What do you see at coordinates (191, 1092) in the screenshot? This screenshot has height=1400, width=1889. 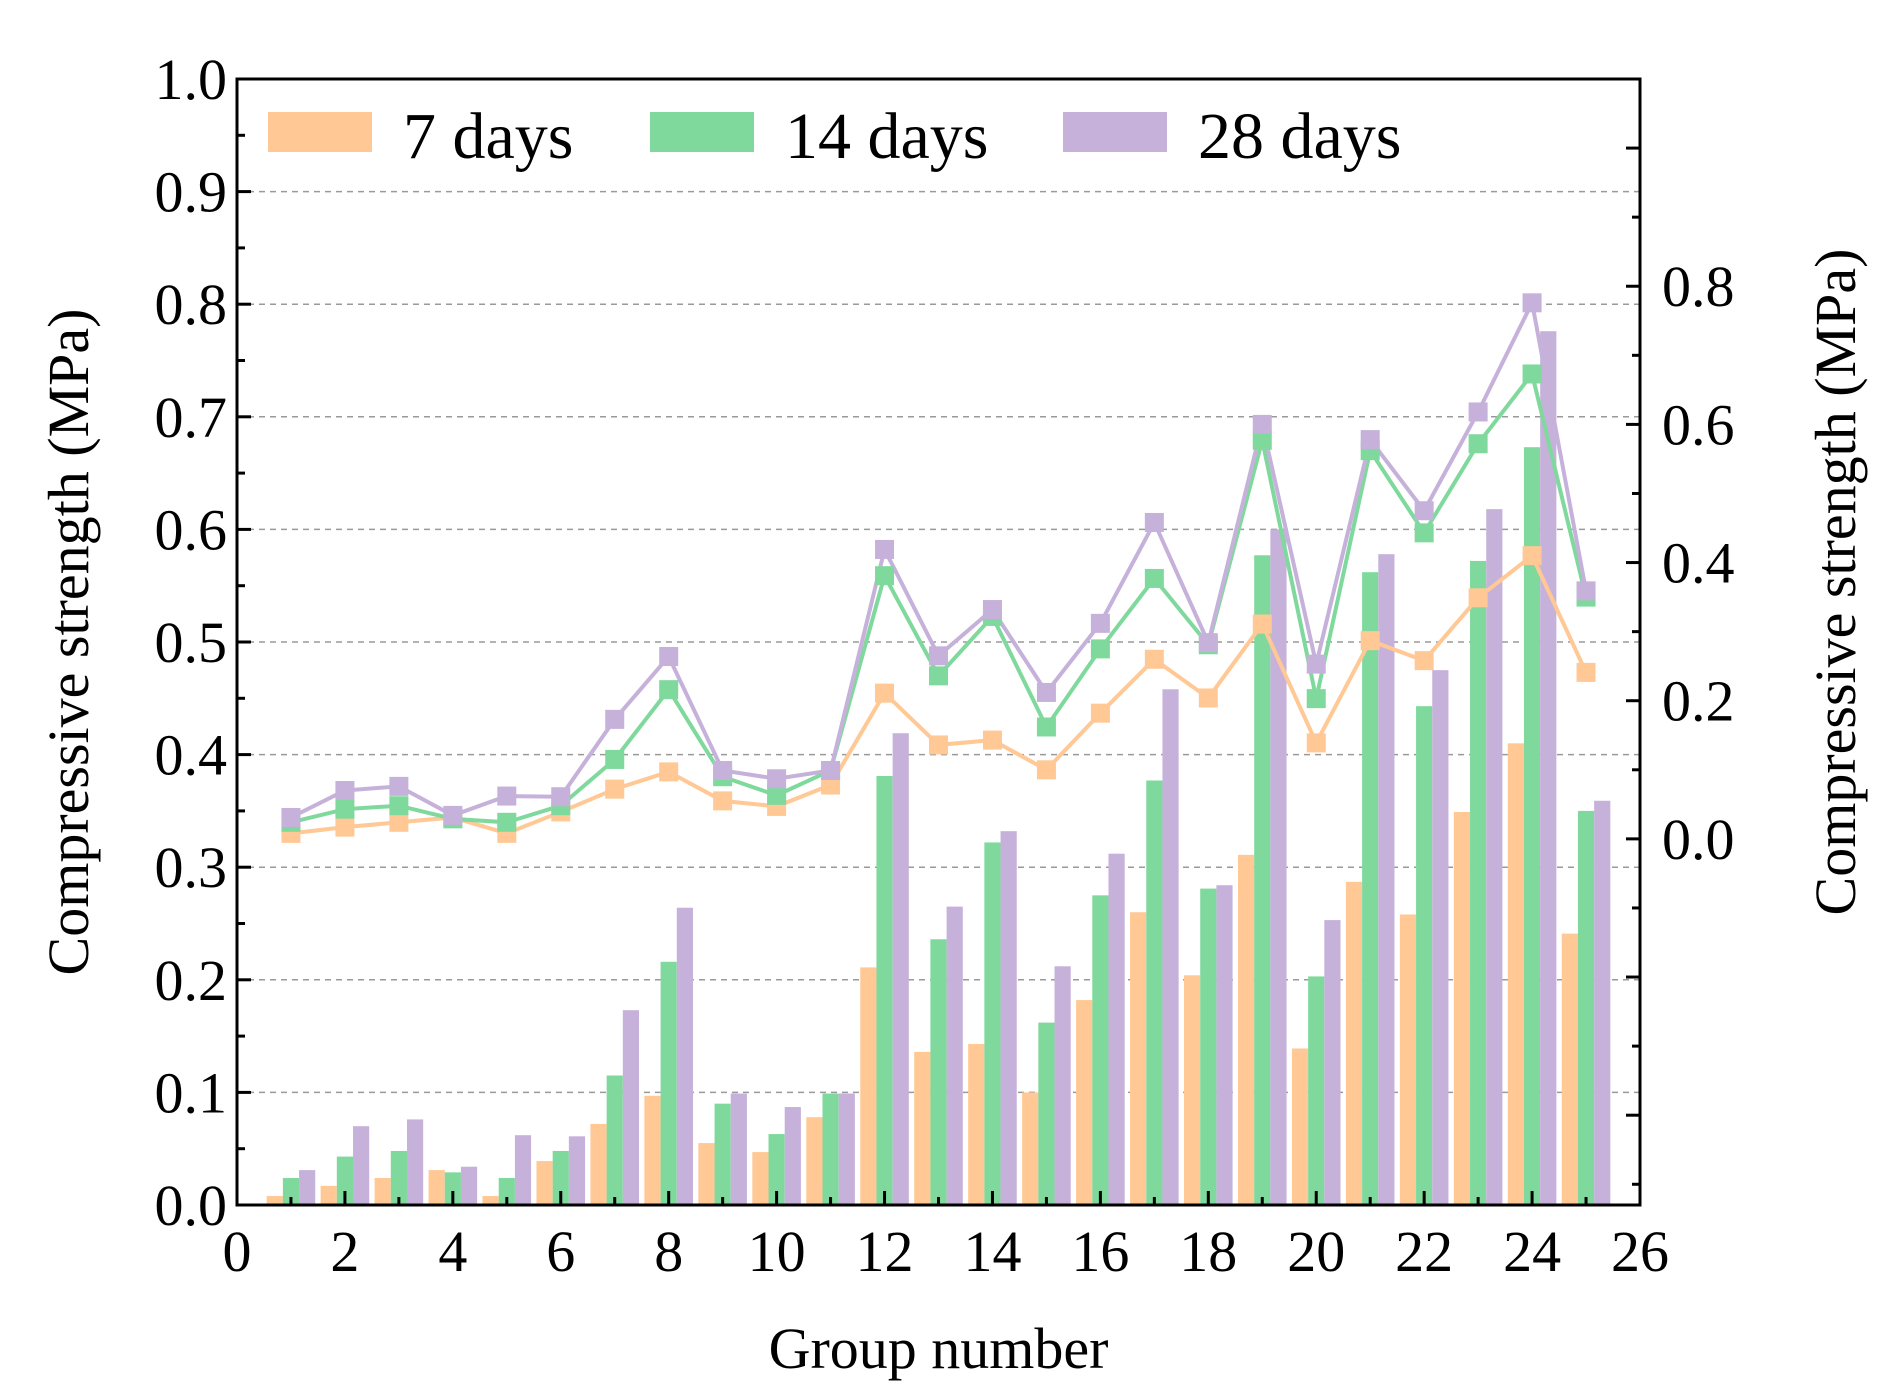 I see `y-tick-label: 0.1` at bounding box center [191, 1092].